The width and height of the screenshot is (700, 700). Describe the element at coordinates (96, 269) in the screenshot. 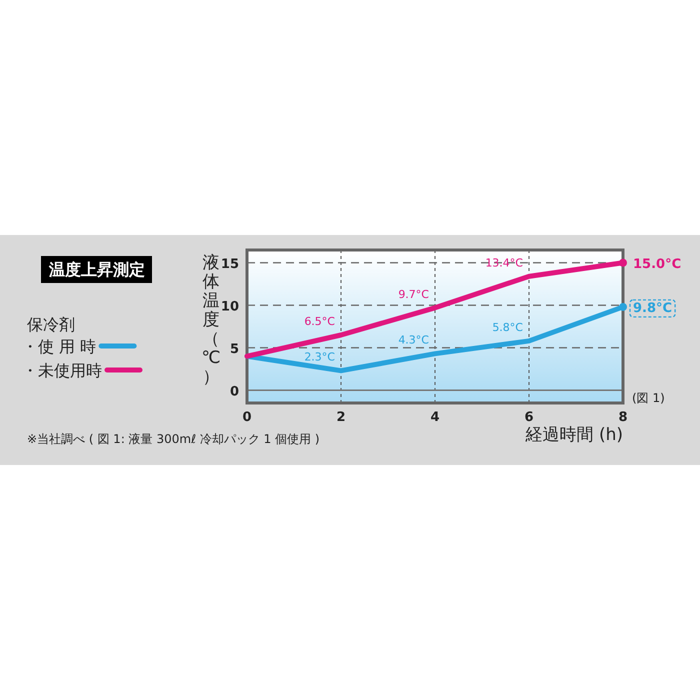

I see `text: 温度上昇測定` at that location.